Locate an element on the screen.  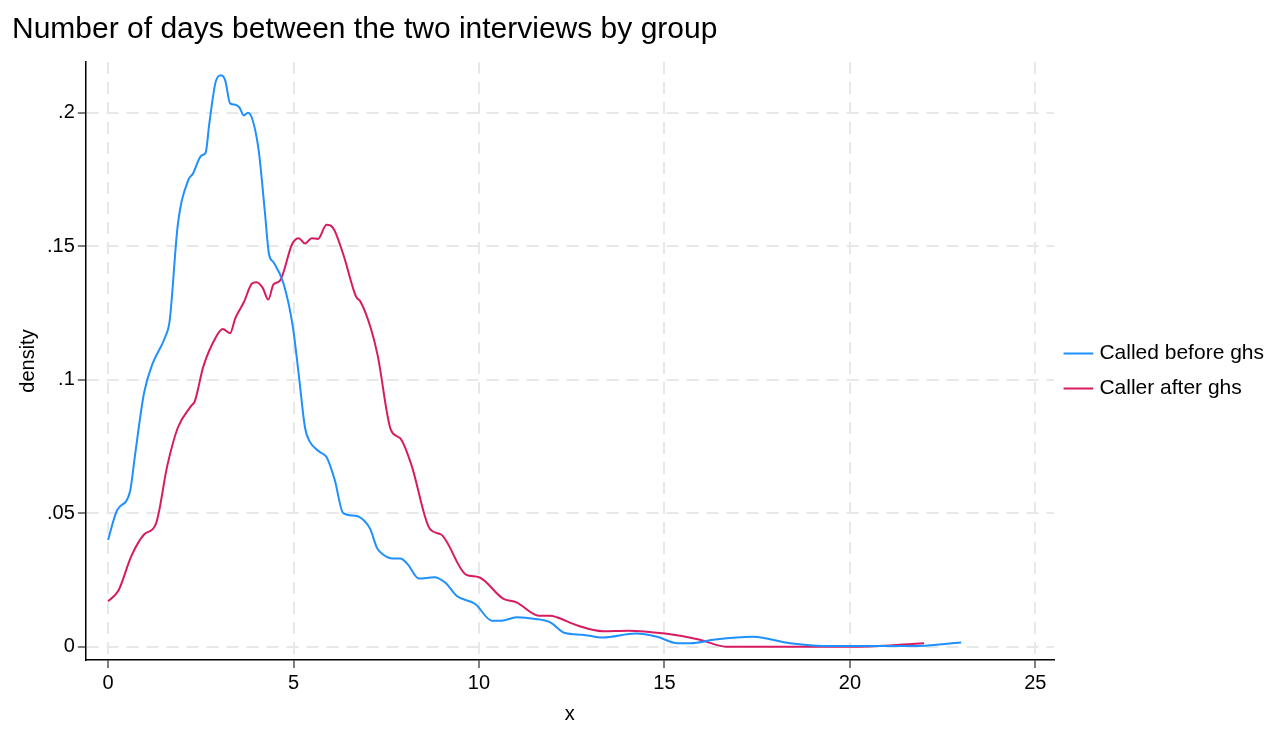
y-tick-label: .15 is located at coordinates (60, 244).